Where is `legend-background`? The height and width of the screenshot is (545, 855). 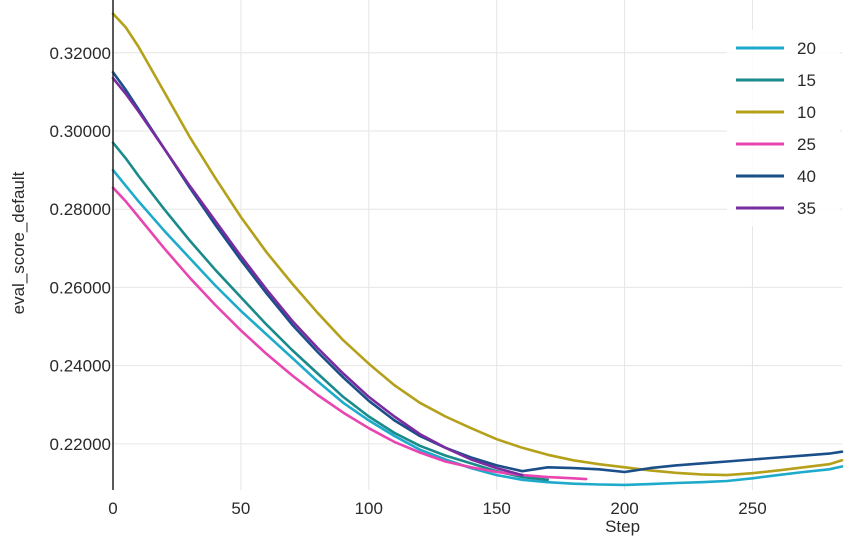
legend-background is located at coordinates (783, 128).